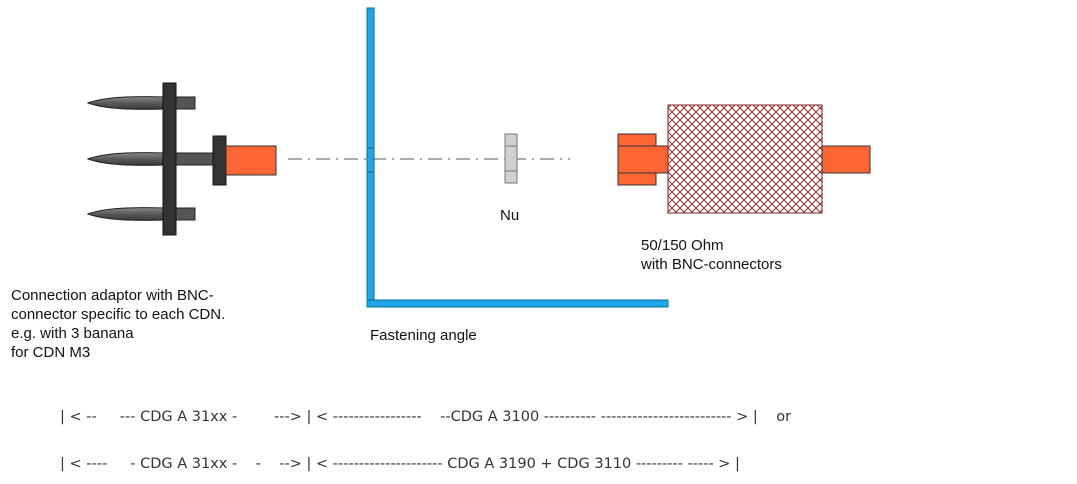 This screenshot has width=1077, height=484. Describe the element at coordinates (141, 103) in the screenshot. I see `banana-pin-top` at that location.